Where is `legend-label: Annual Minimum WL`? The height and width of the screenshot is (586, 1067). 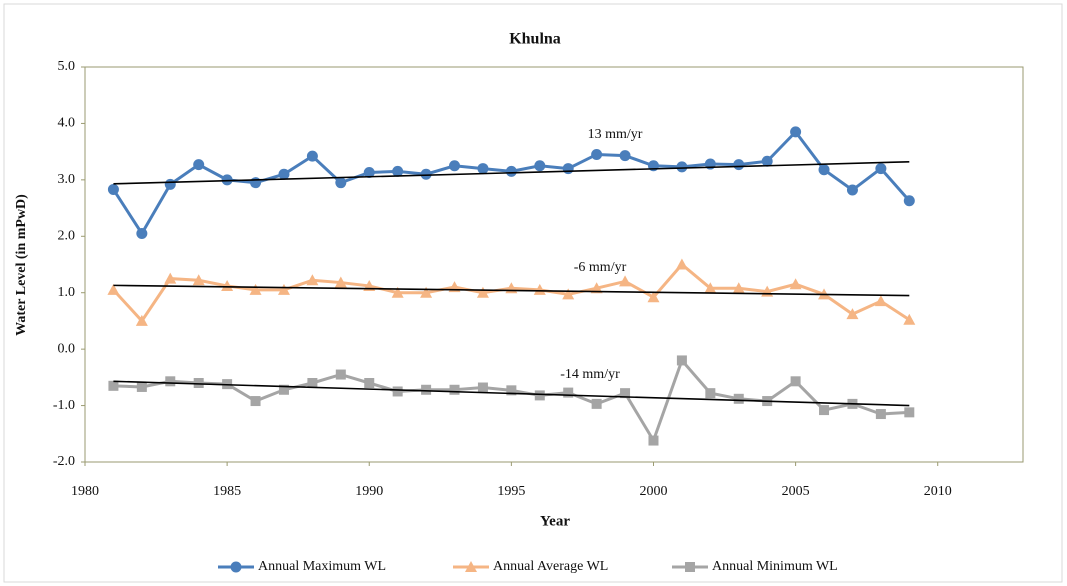 legend-label: Annual Minimum WL is located at coordinates (775, 566).